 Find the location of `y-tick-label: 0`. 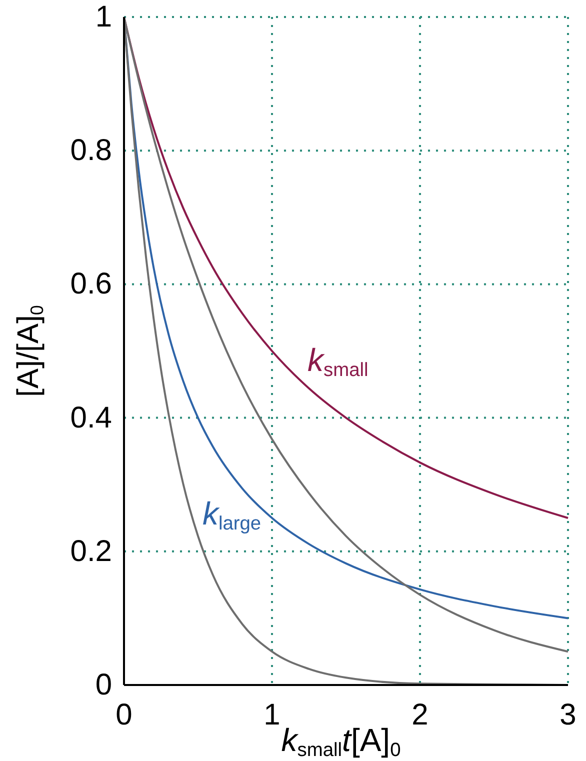

y-tick-label: 0 is located at coordinates (103, 685).